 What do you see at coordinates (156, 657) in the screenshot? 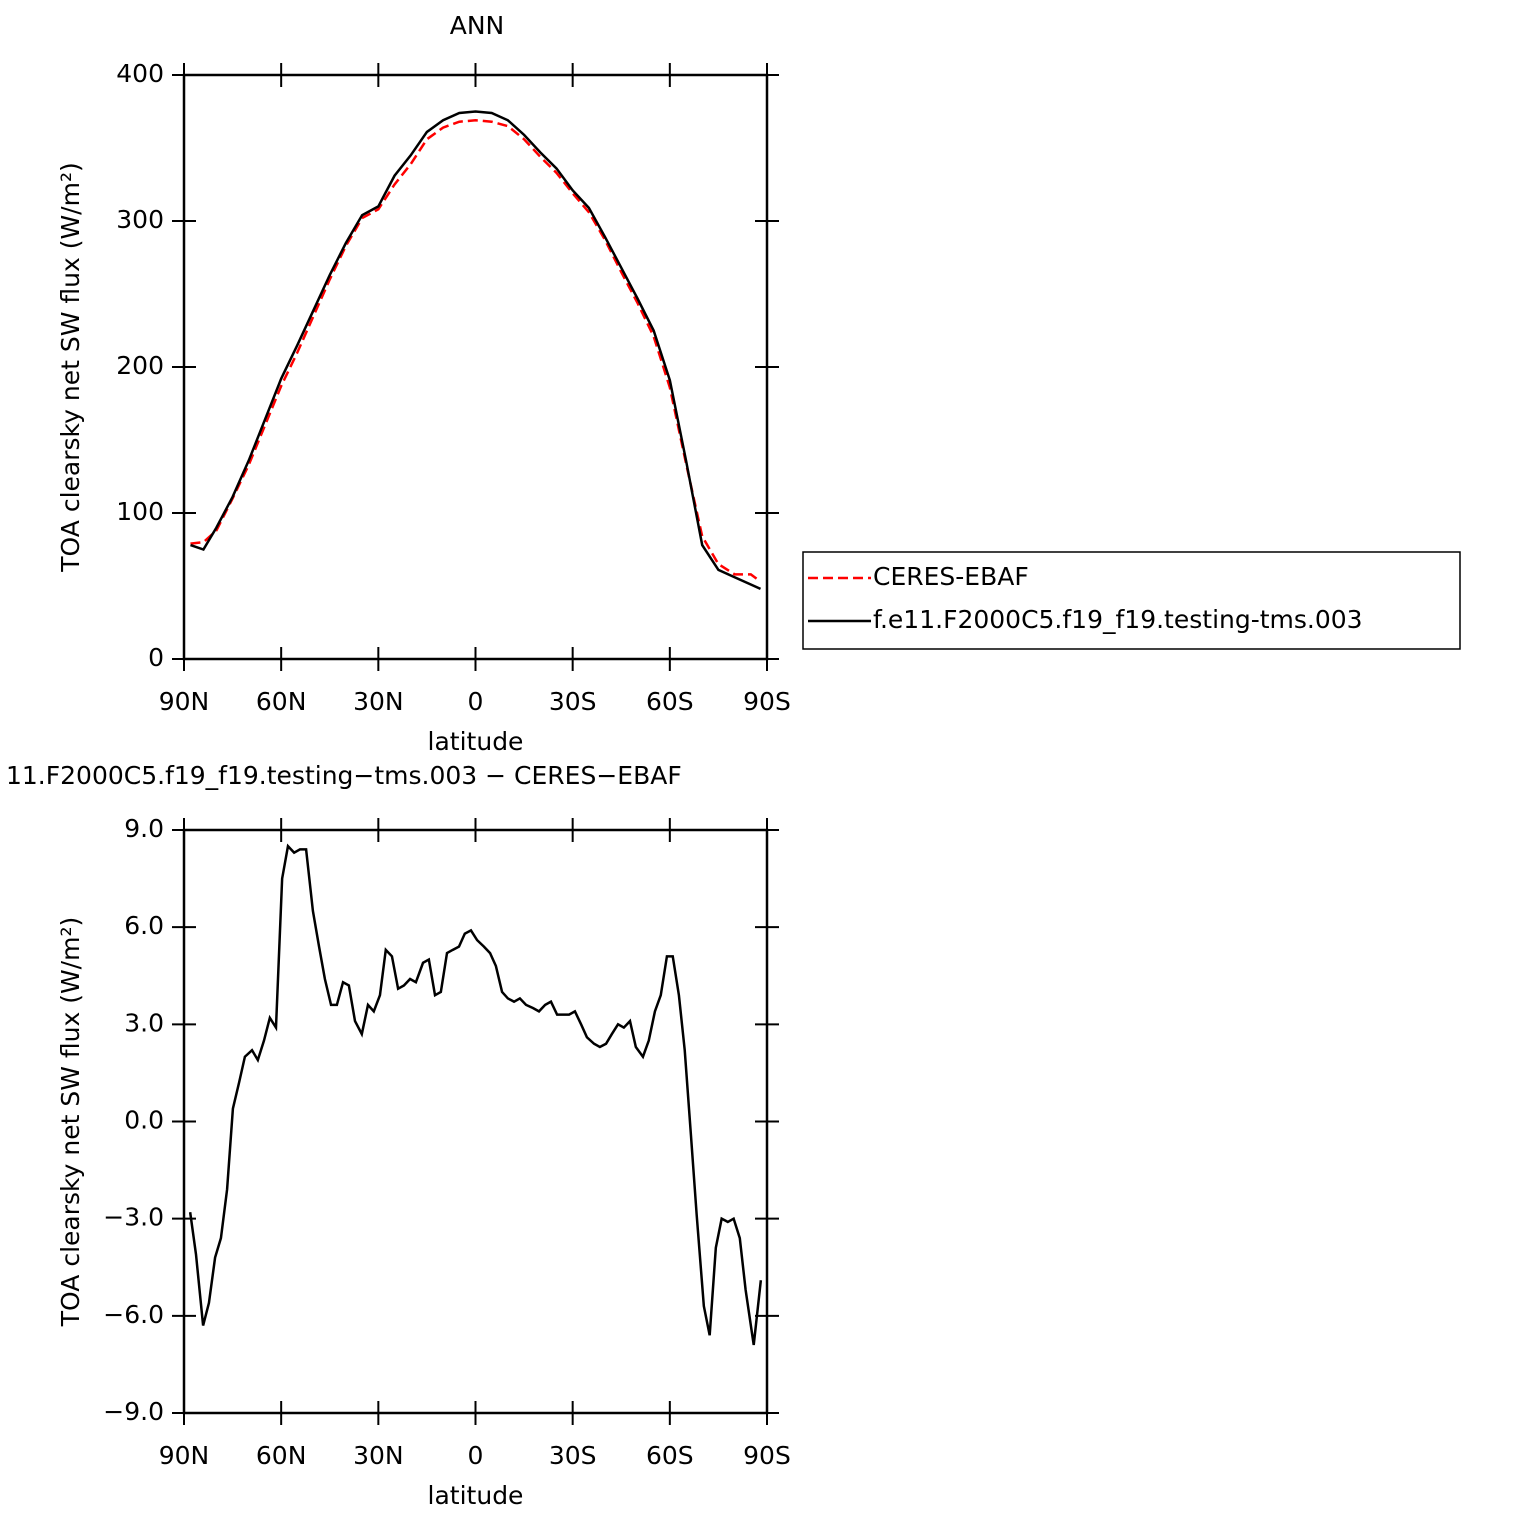
I see `y-tick-label: 0` at bounding box center [156, 657].